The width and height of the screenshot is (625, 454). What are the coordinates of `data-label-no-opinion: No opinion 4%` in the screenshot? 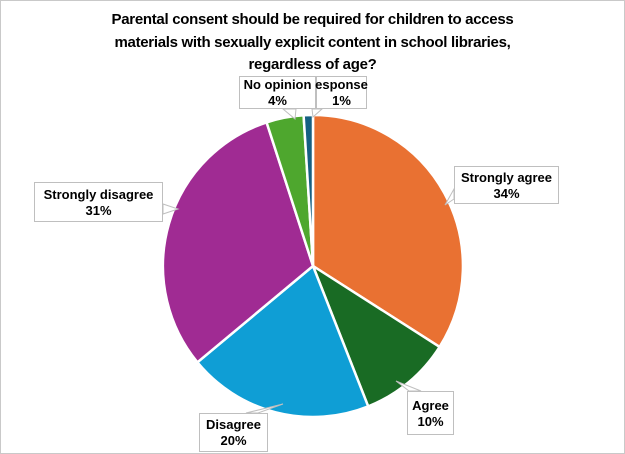 It's located at (277, 92).